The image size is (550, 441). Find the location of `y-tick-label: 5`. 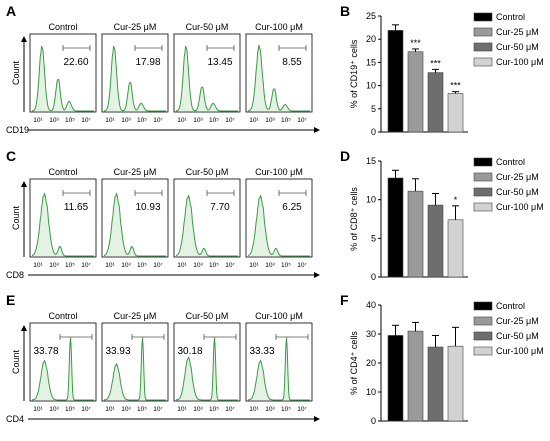

y-tick-label: 5 is located at coordinates (373, 238).